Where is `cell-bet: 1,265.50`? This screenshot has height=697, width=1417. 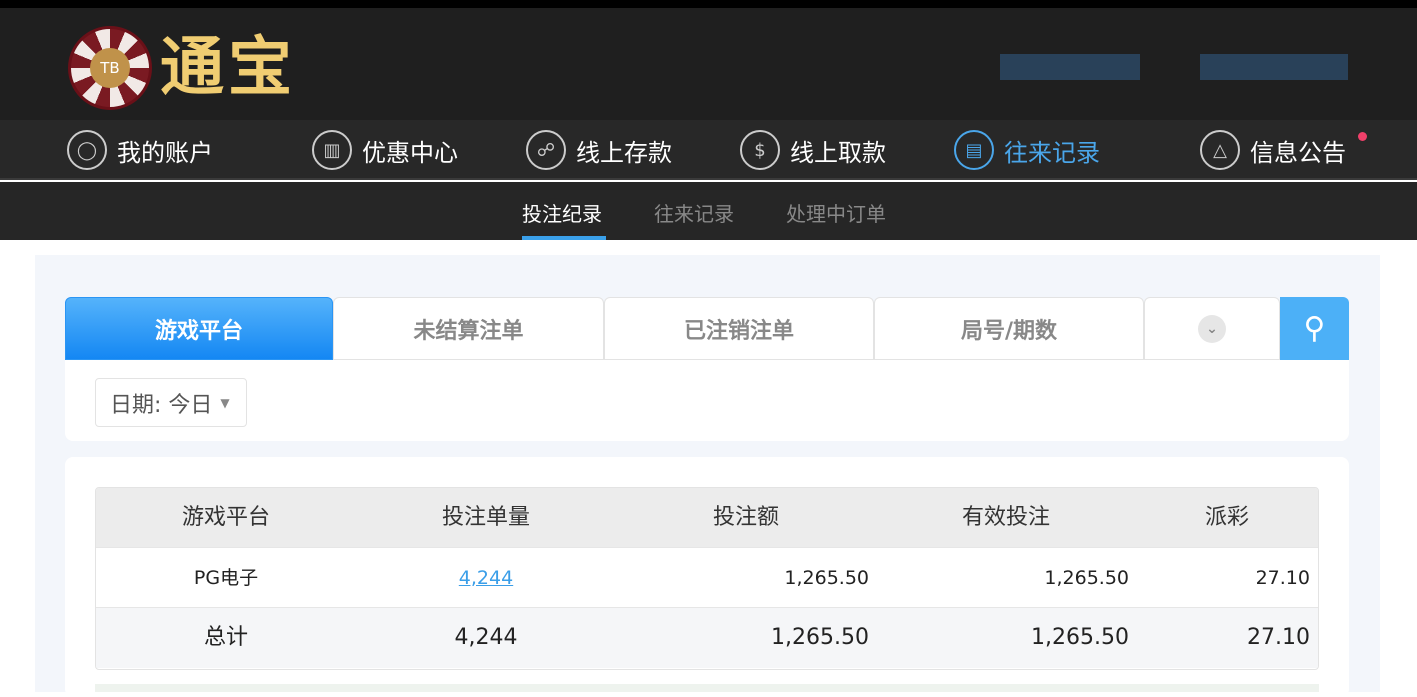
cell-bet: 1,265.50 is located at coordinates (826, 578).